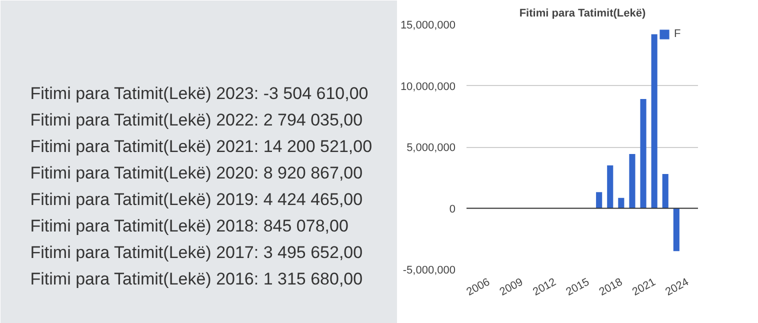 The height and width of the screenshot is (323, 758). Describe the element at coordinates (196, 120) in the screenshot. I see `text: Fitimi para Tatimit(Lekë) 2022: 2 794 035,00` at that location.